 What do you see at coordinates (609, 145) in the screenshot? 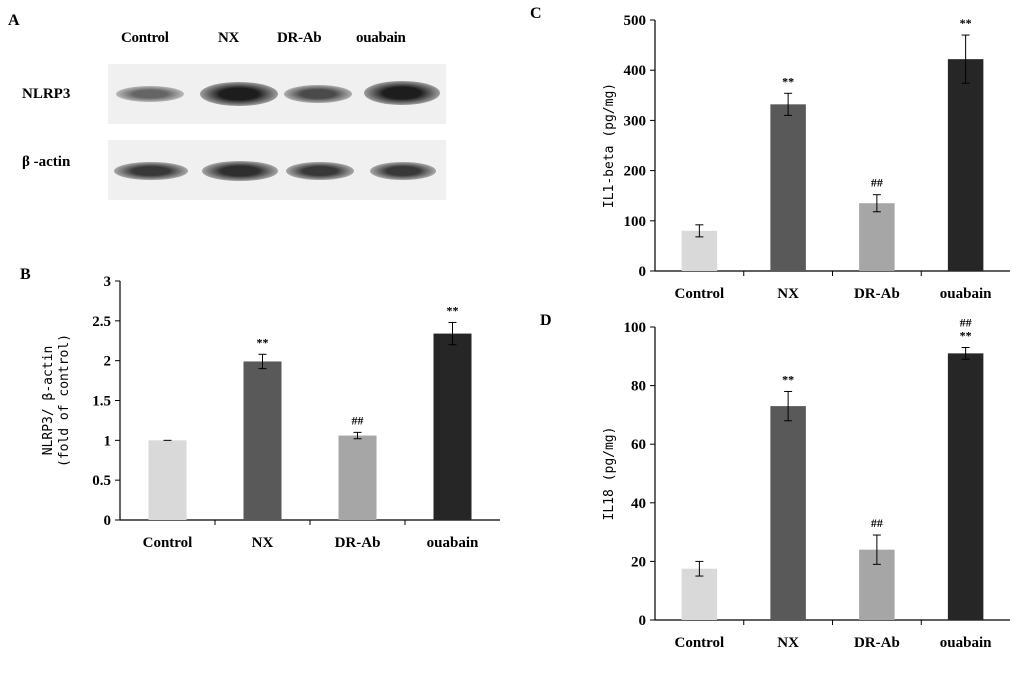
I see `y-axis-label: IL1-beta (pg/mg)` at bounding box center [609, 145].